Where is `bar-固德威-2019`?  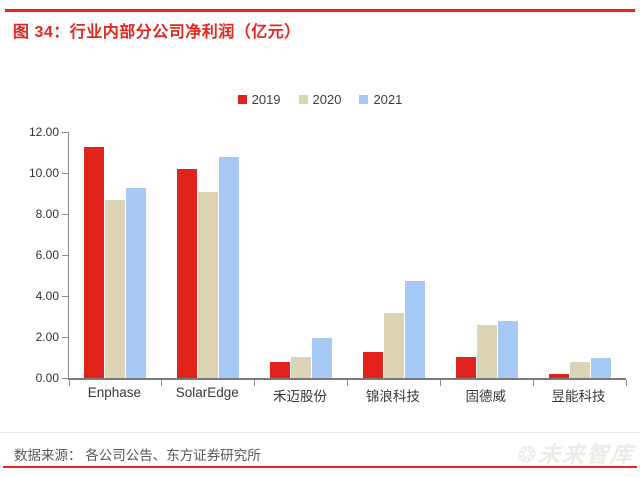 bar-固德威-2019 is located at coordinates (465, 367).